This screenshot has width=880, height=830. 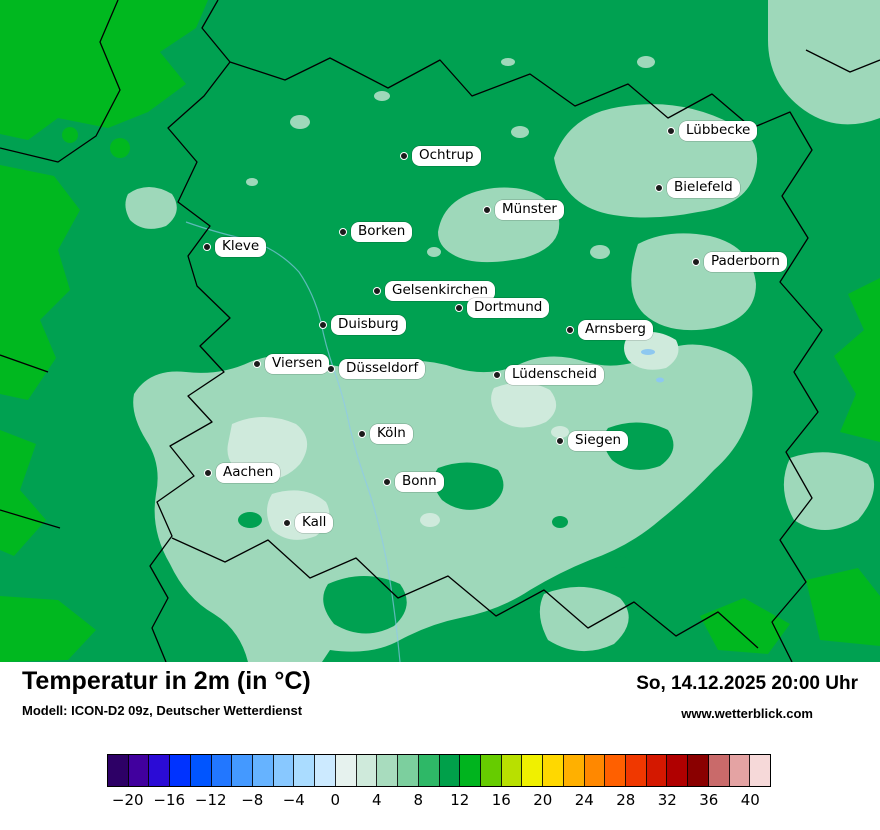 What do you see at coordinates (626, 800) in the screenshot?
I see `colorbar-tick-label: 28` at bounding box center [626, 800].